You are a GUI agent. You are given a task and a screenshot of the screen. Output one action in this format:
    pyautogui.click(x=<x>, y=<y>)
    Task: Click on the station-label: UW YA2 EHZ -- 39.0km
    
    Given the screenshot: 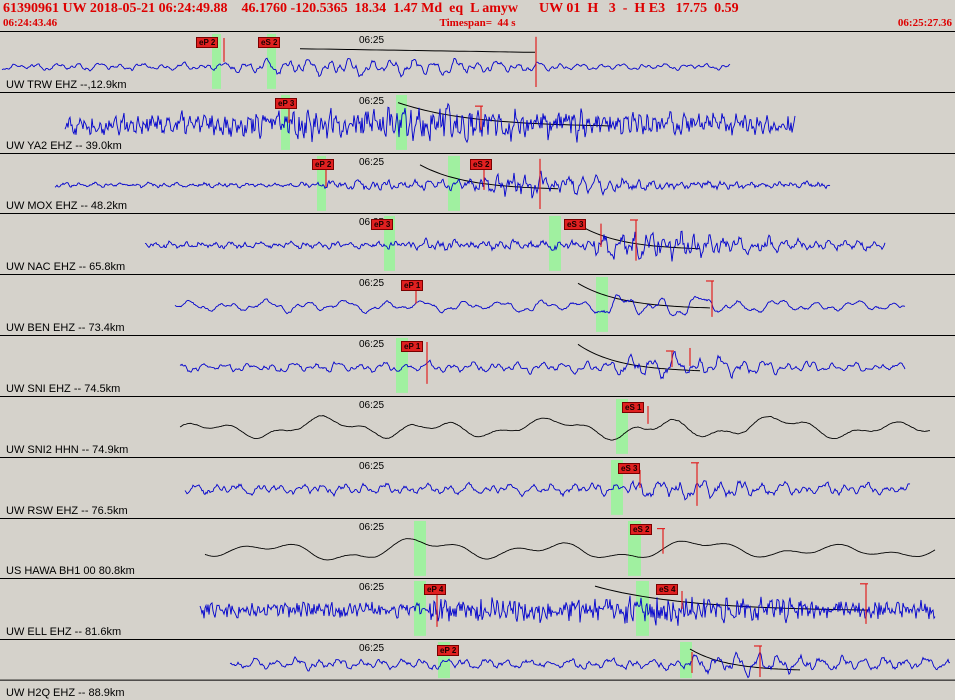 What is the action you would take?
    pyautogui.click(x=64, y=145)
    